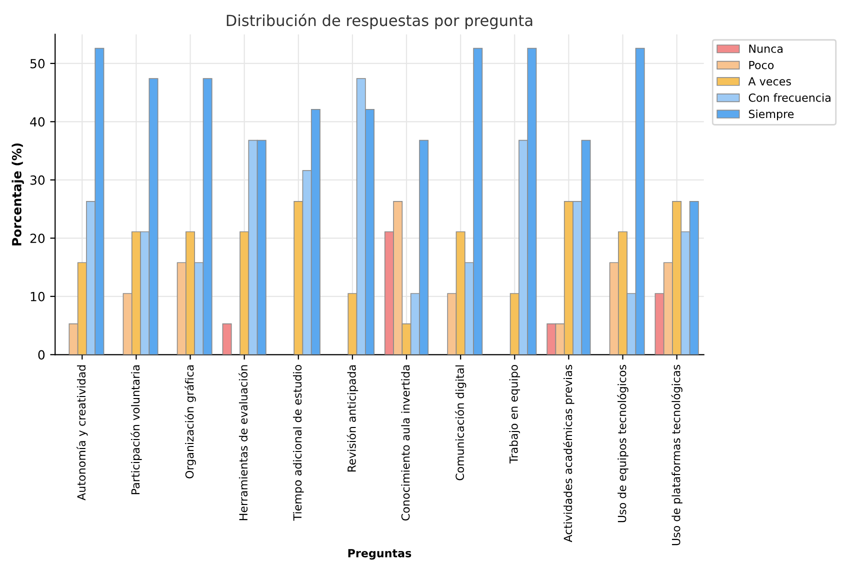 The image size is (848, 572). Describe the element at coordinates (243, 442) in the screenshot. I see `x-tick-label: Herramientas de evaluación` at that location.